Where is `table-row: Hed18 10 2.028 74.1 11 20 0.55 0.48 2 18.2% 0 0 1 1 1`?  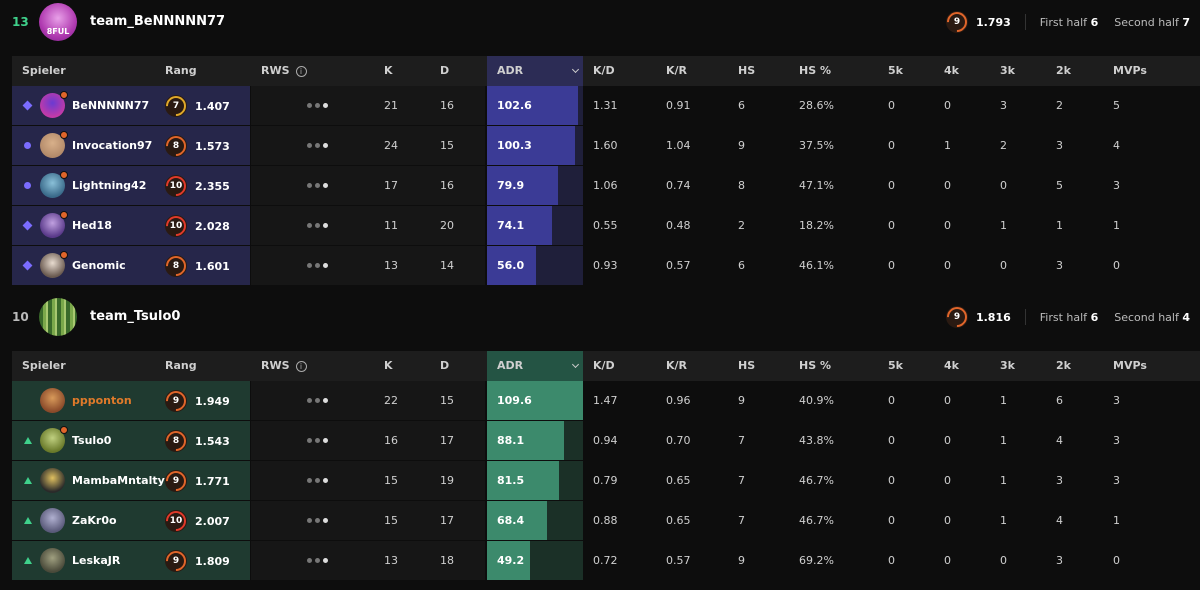 table-row: Hed18 10 2.028 74.1 11 20 0.55 0.48 2 18.2% 0 0 1 1 1 is located at coordinates (606, 226).